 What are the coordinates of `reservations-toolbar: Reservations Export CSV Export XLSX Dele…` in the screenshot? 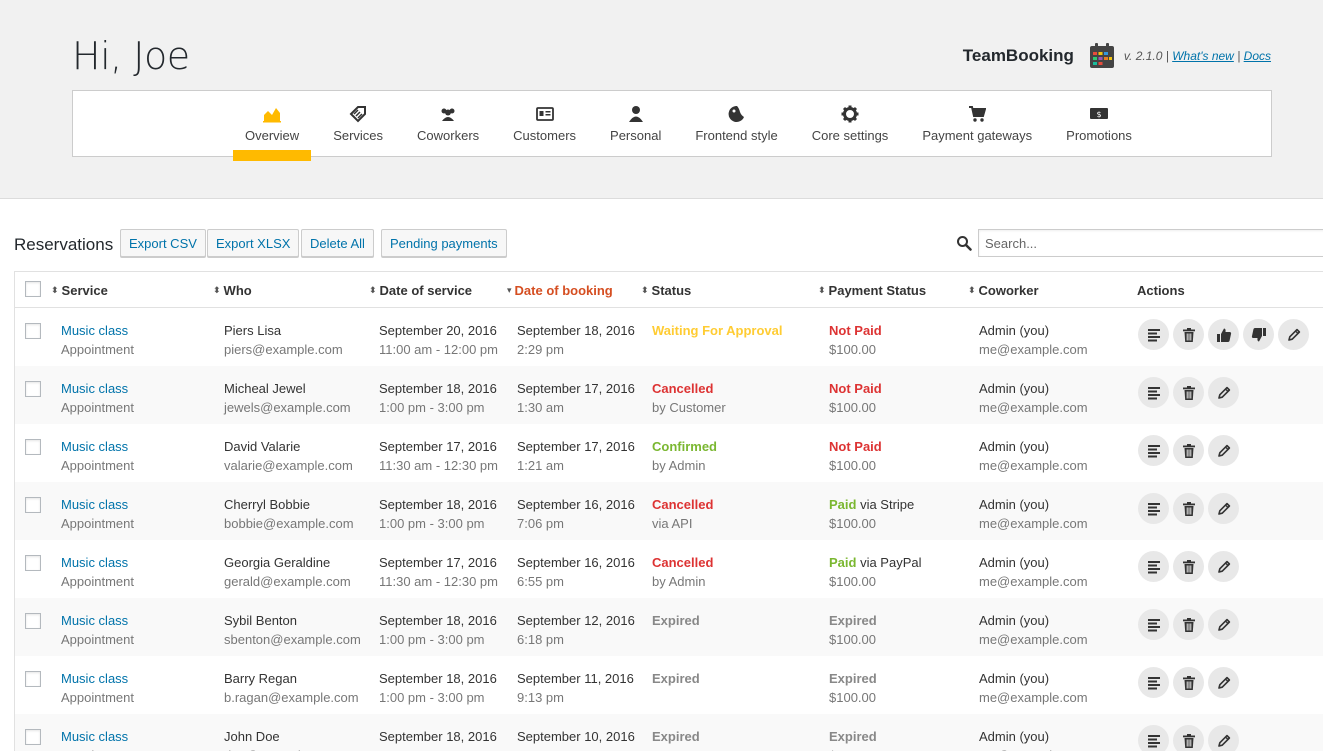 It's located at (668, 243).